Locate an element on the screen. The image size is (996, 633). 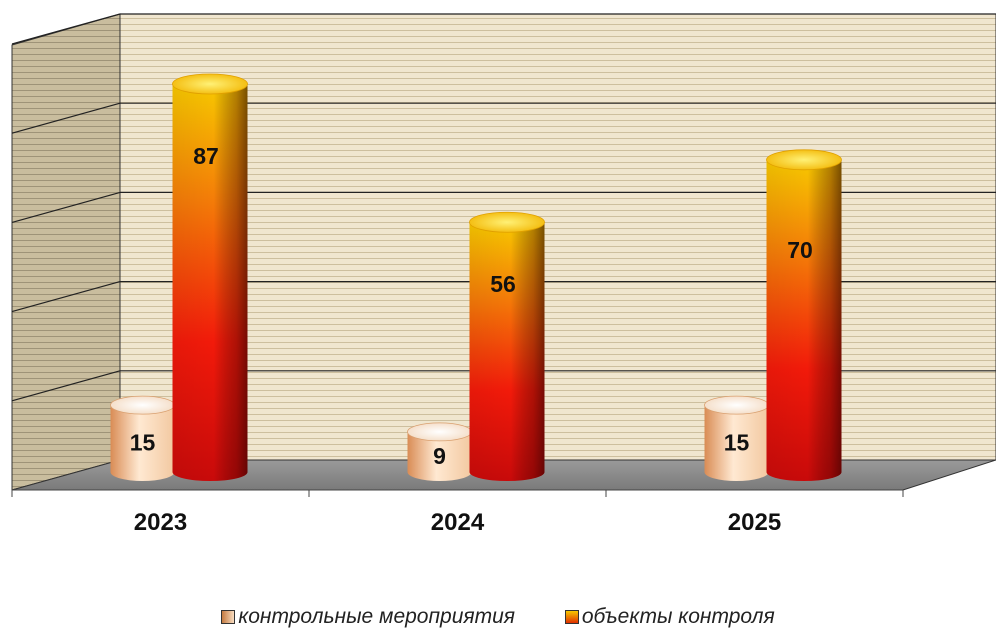
data-label: 56 is located at coordinates (503, 284).